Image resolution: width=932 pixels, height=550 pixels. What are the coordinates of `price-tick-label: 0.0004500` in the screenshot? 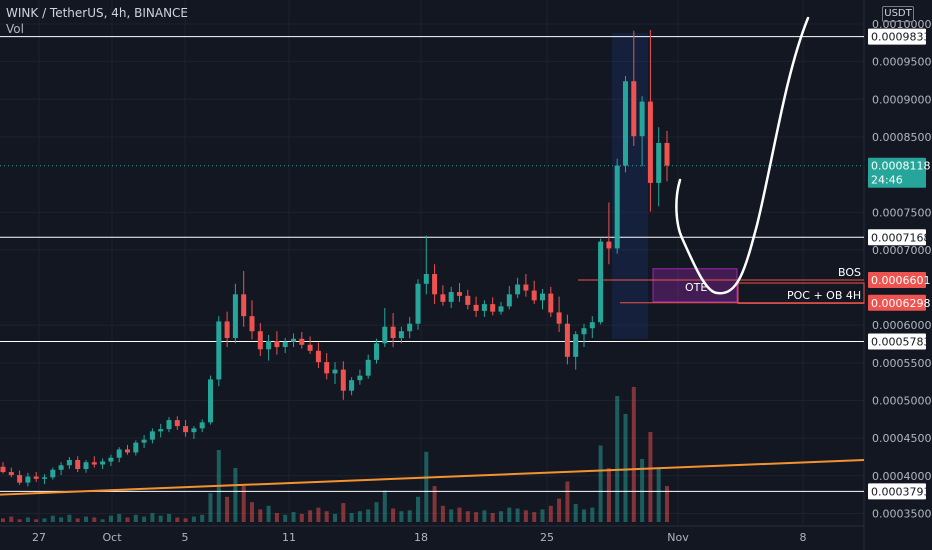 It's located at (902, 438).